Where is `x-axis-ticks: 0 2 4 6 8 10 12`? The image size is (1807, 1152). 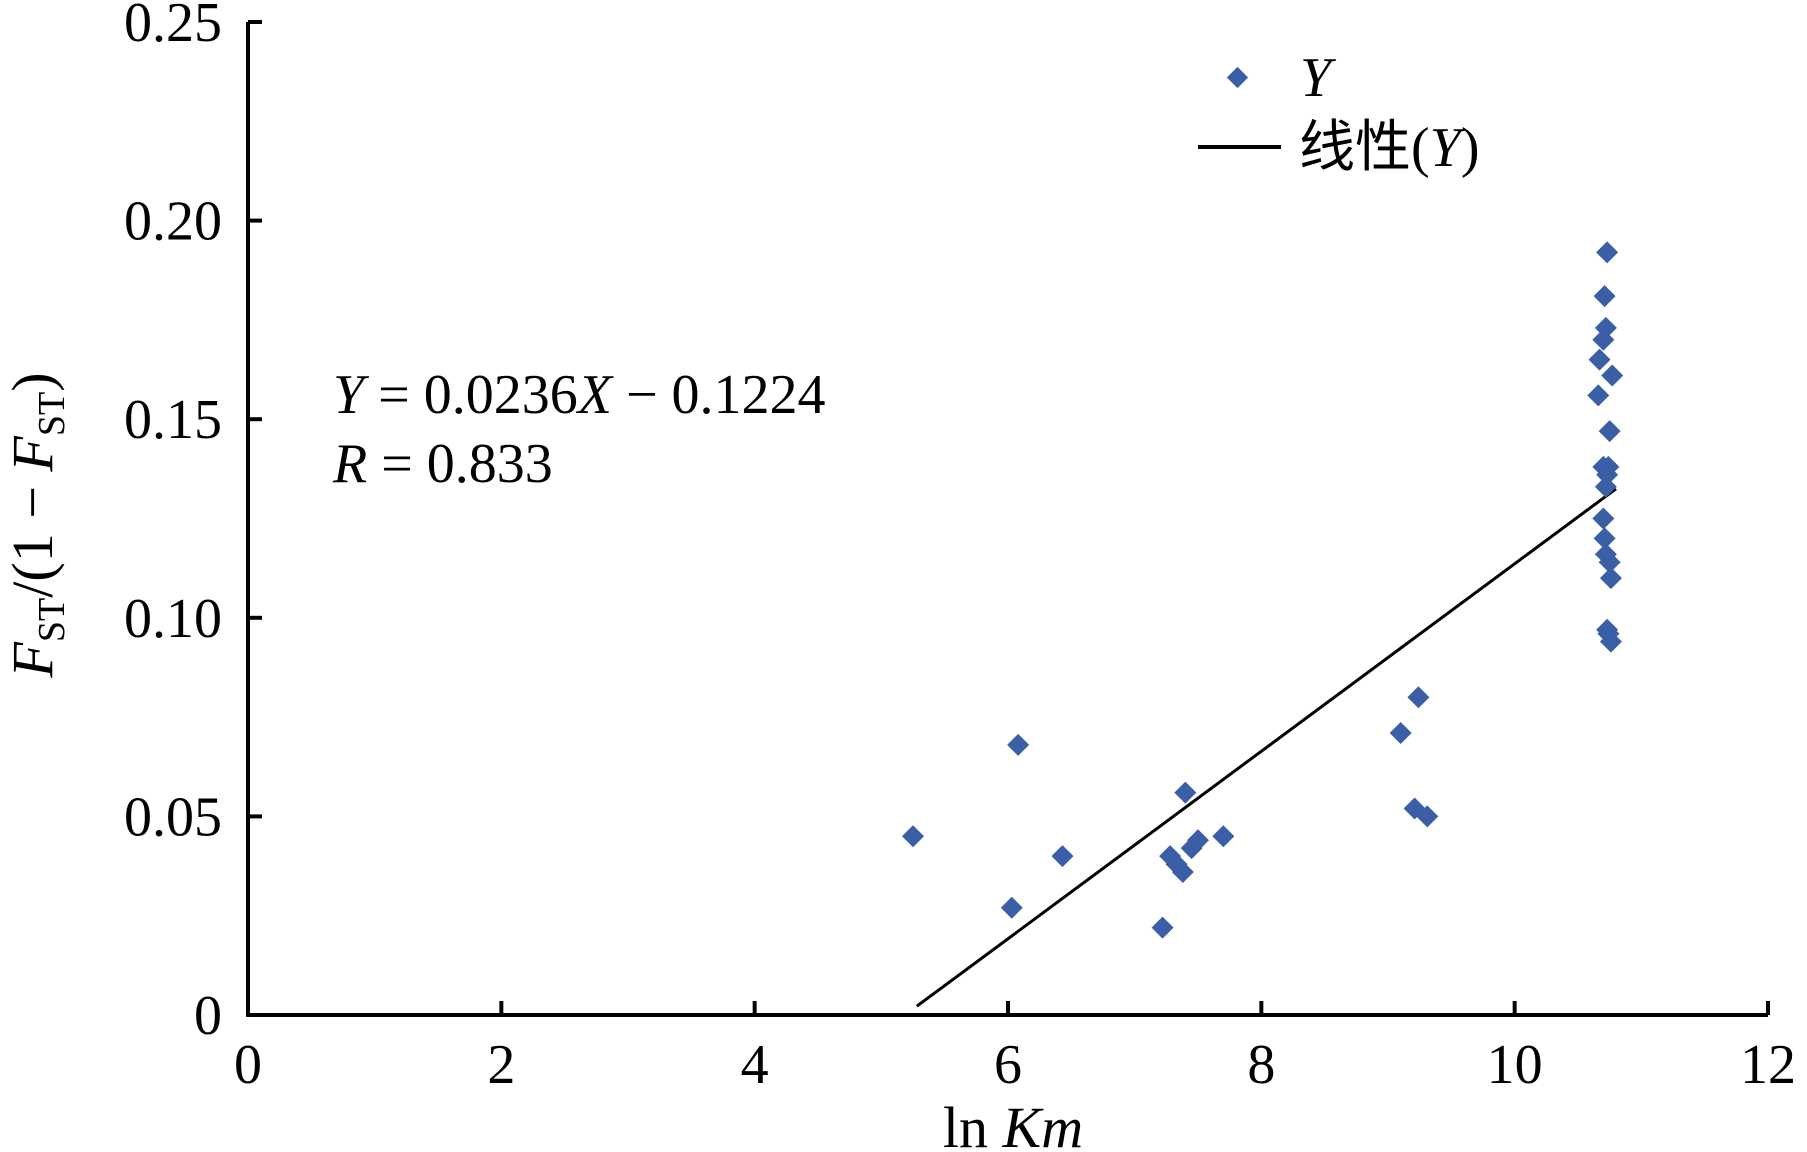 x-axis-ticks: 0 2 4 6 8 10 12 is located at coordinates (1015, 1048).